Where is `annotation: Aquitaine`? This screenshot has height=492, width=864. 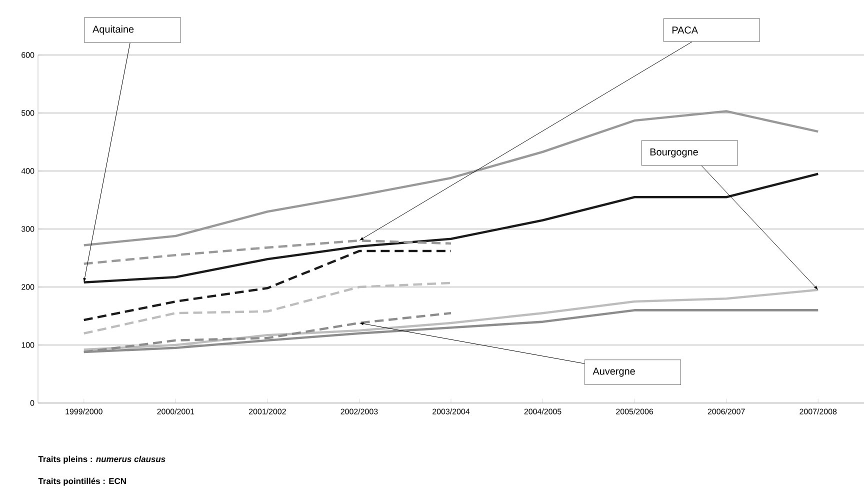
annotation: Aquitaine is located at coordinates (113, 30).